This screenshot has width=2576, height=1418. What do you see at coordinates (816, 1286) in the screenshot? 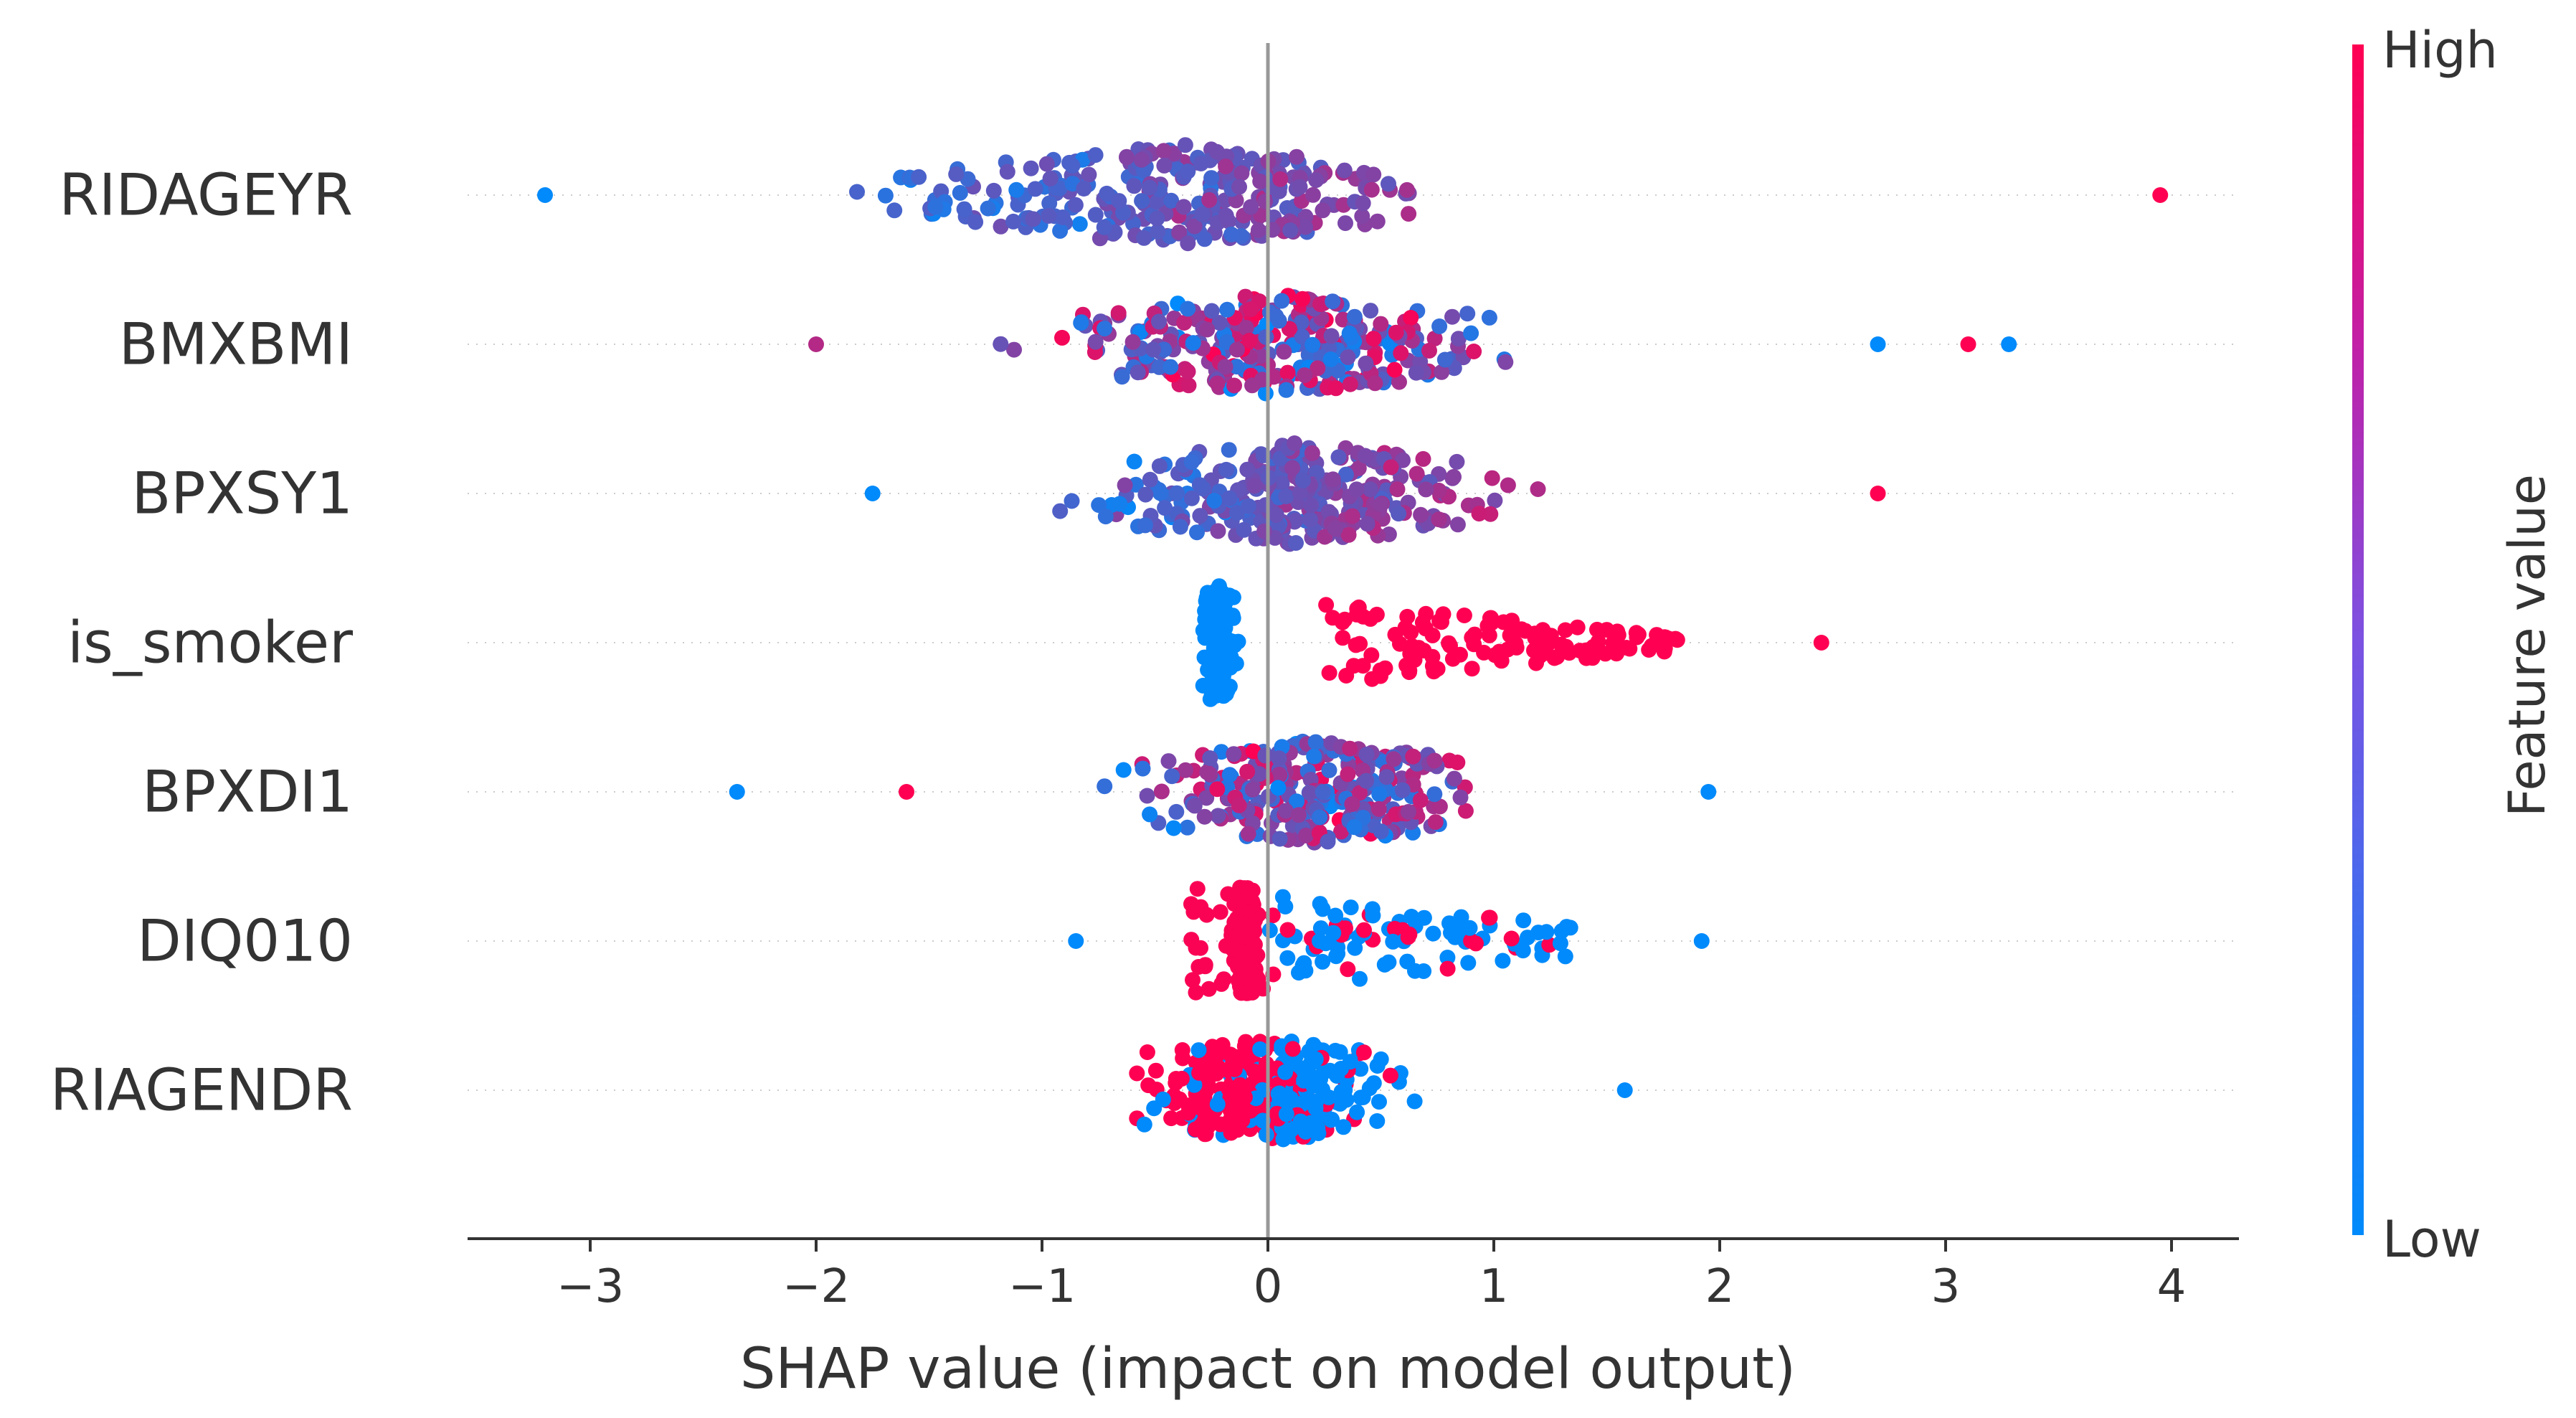
I see `x-tick-label: −2` at bounding box center [816, 1286].